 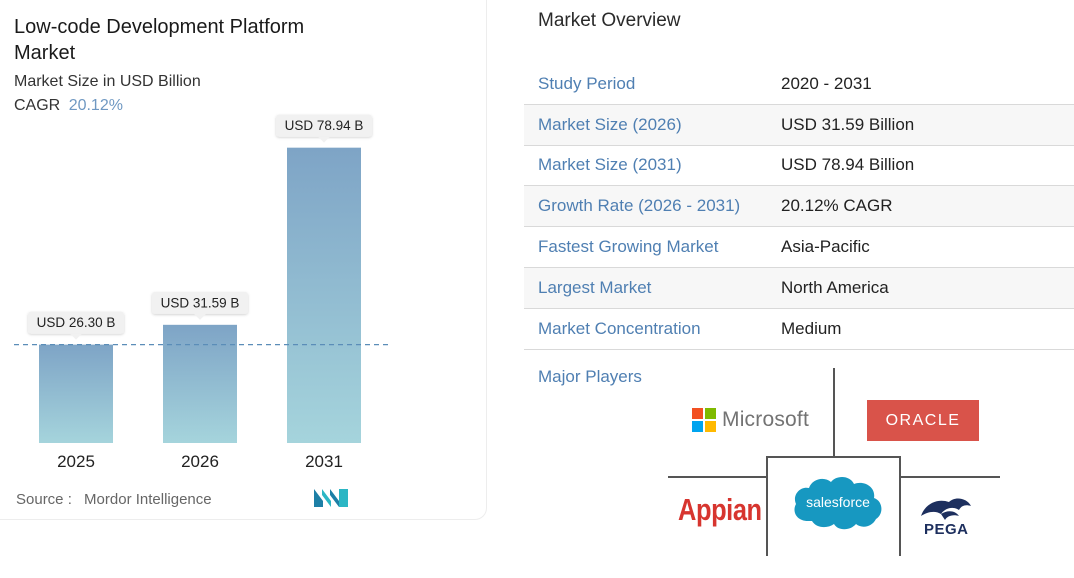 I want to click on mordor-logo-icon, so click(x=331, y=498).